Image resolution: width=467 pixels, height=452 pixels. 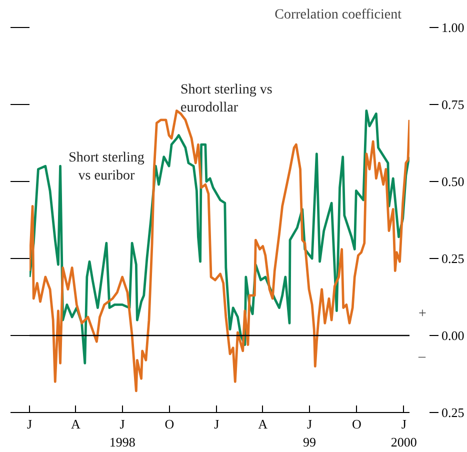 What do you see at coordinates (403, 433) in the screenshot?
I see `x-tick-label: J 2000` at bounding box center [403, 433].